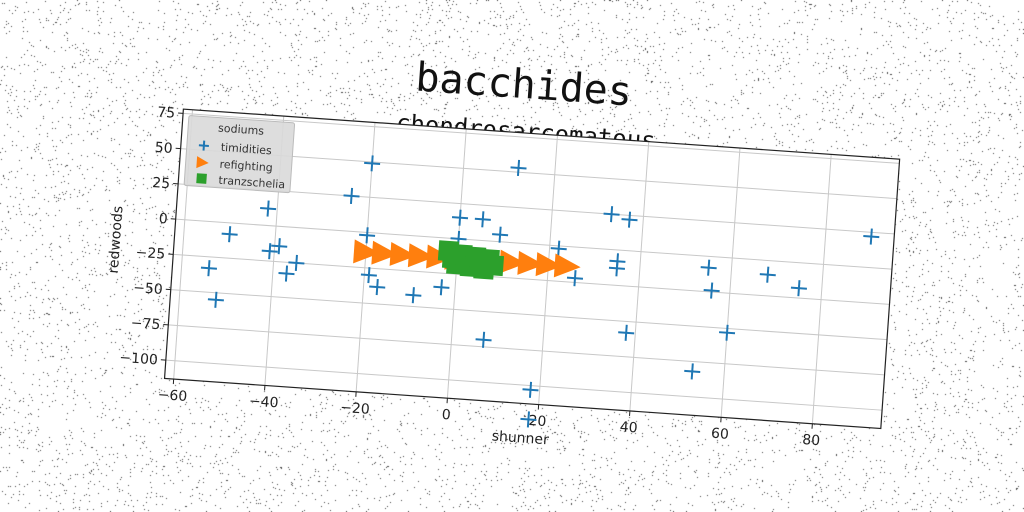 This screenshot has width=1024, height=512. I want to click on y-ticks: 75 50 25 0 −25 −50 −75 −100, so click(151, 237).